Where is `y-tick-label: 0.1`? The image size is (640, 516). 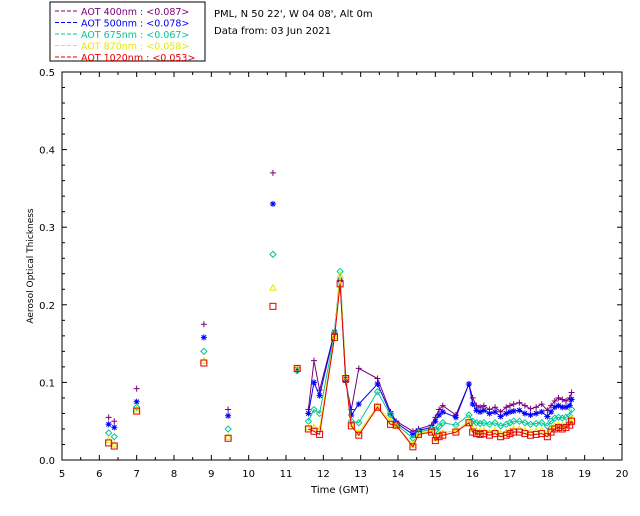 y-tick-label: 0.1 is located at coordinates (47, 383).